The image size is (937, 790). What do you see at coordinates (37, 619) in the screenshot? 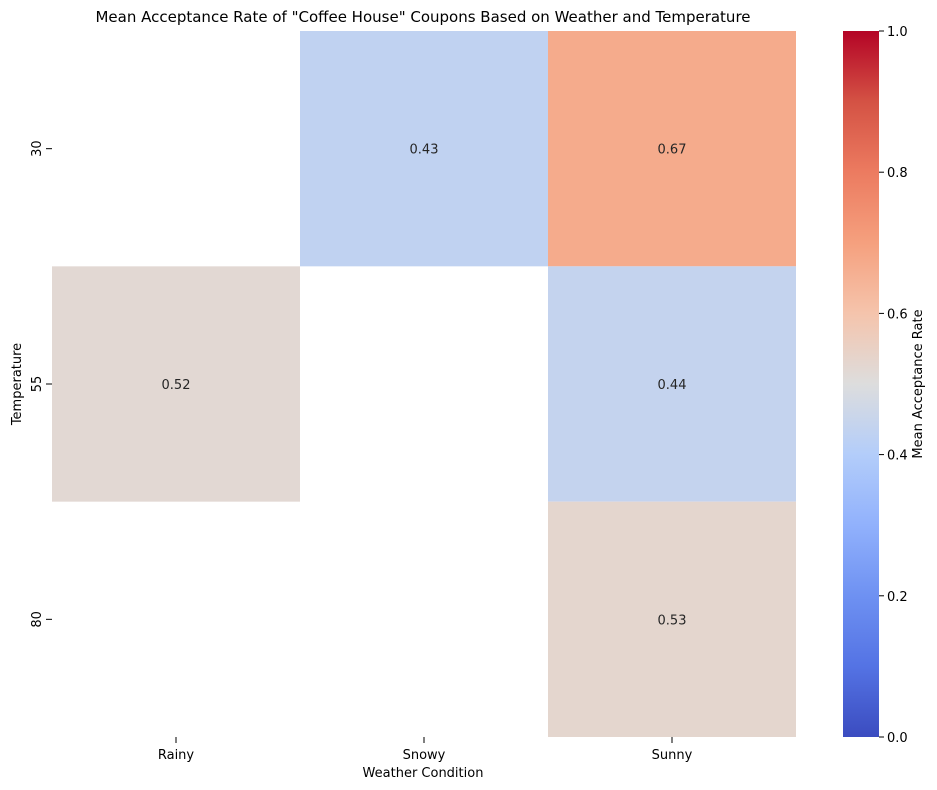
I see `y-tick-label: 80` at bounding box center [37, 619].